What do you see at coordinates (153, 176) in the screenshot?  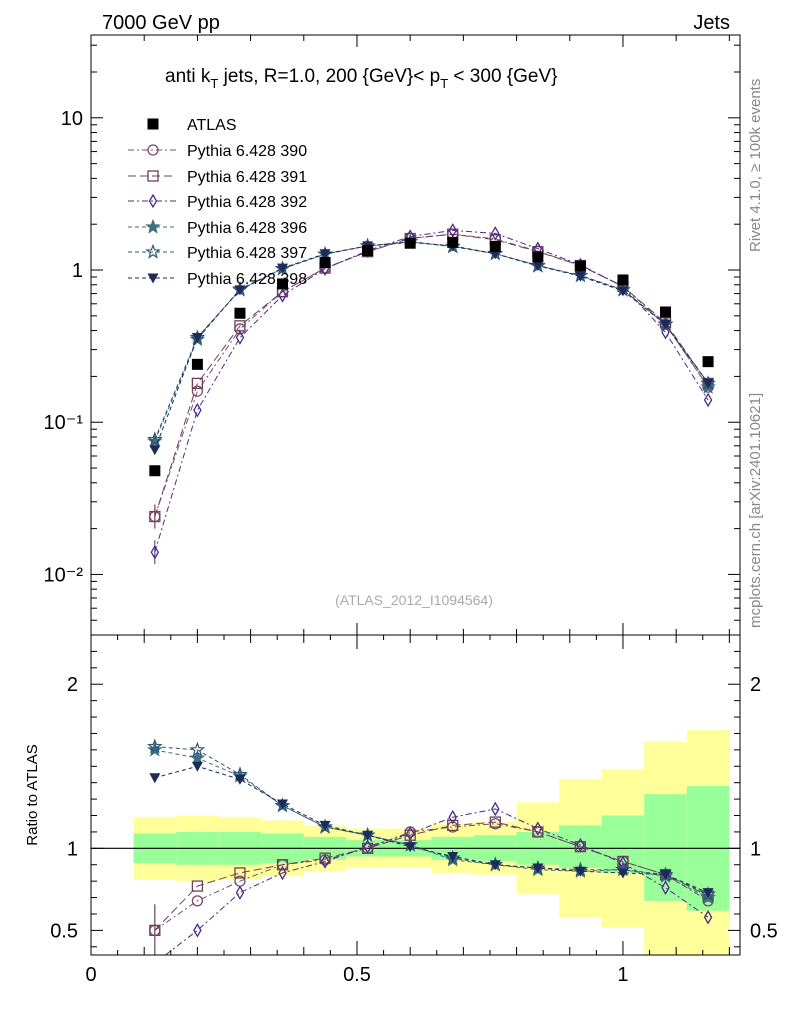 I see `legend-marker-p391` at bounding box center [153, 176].